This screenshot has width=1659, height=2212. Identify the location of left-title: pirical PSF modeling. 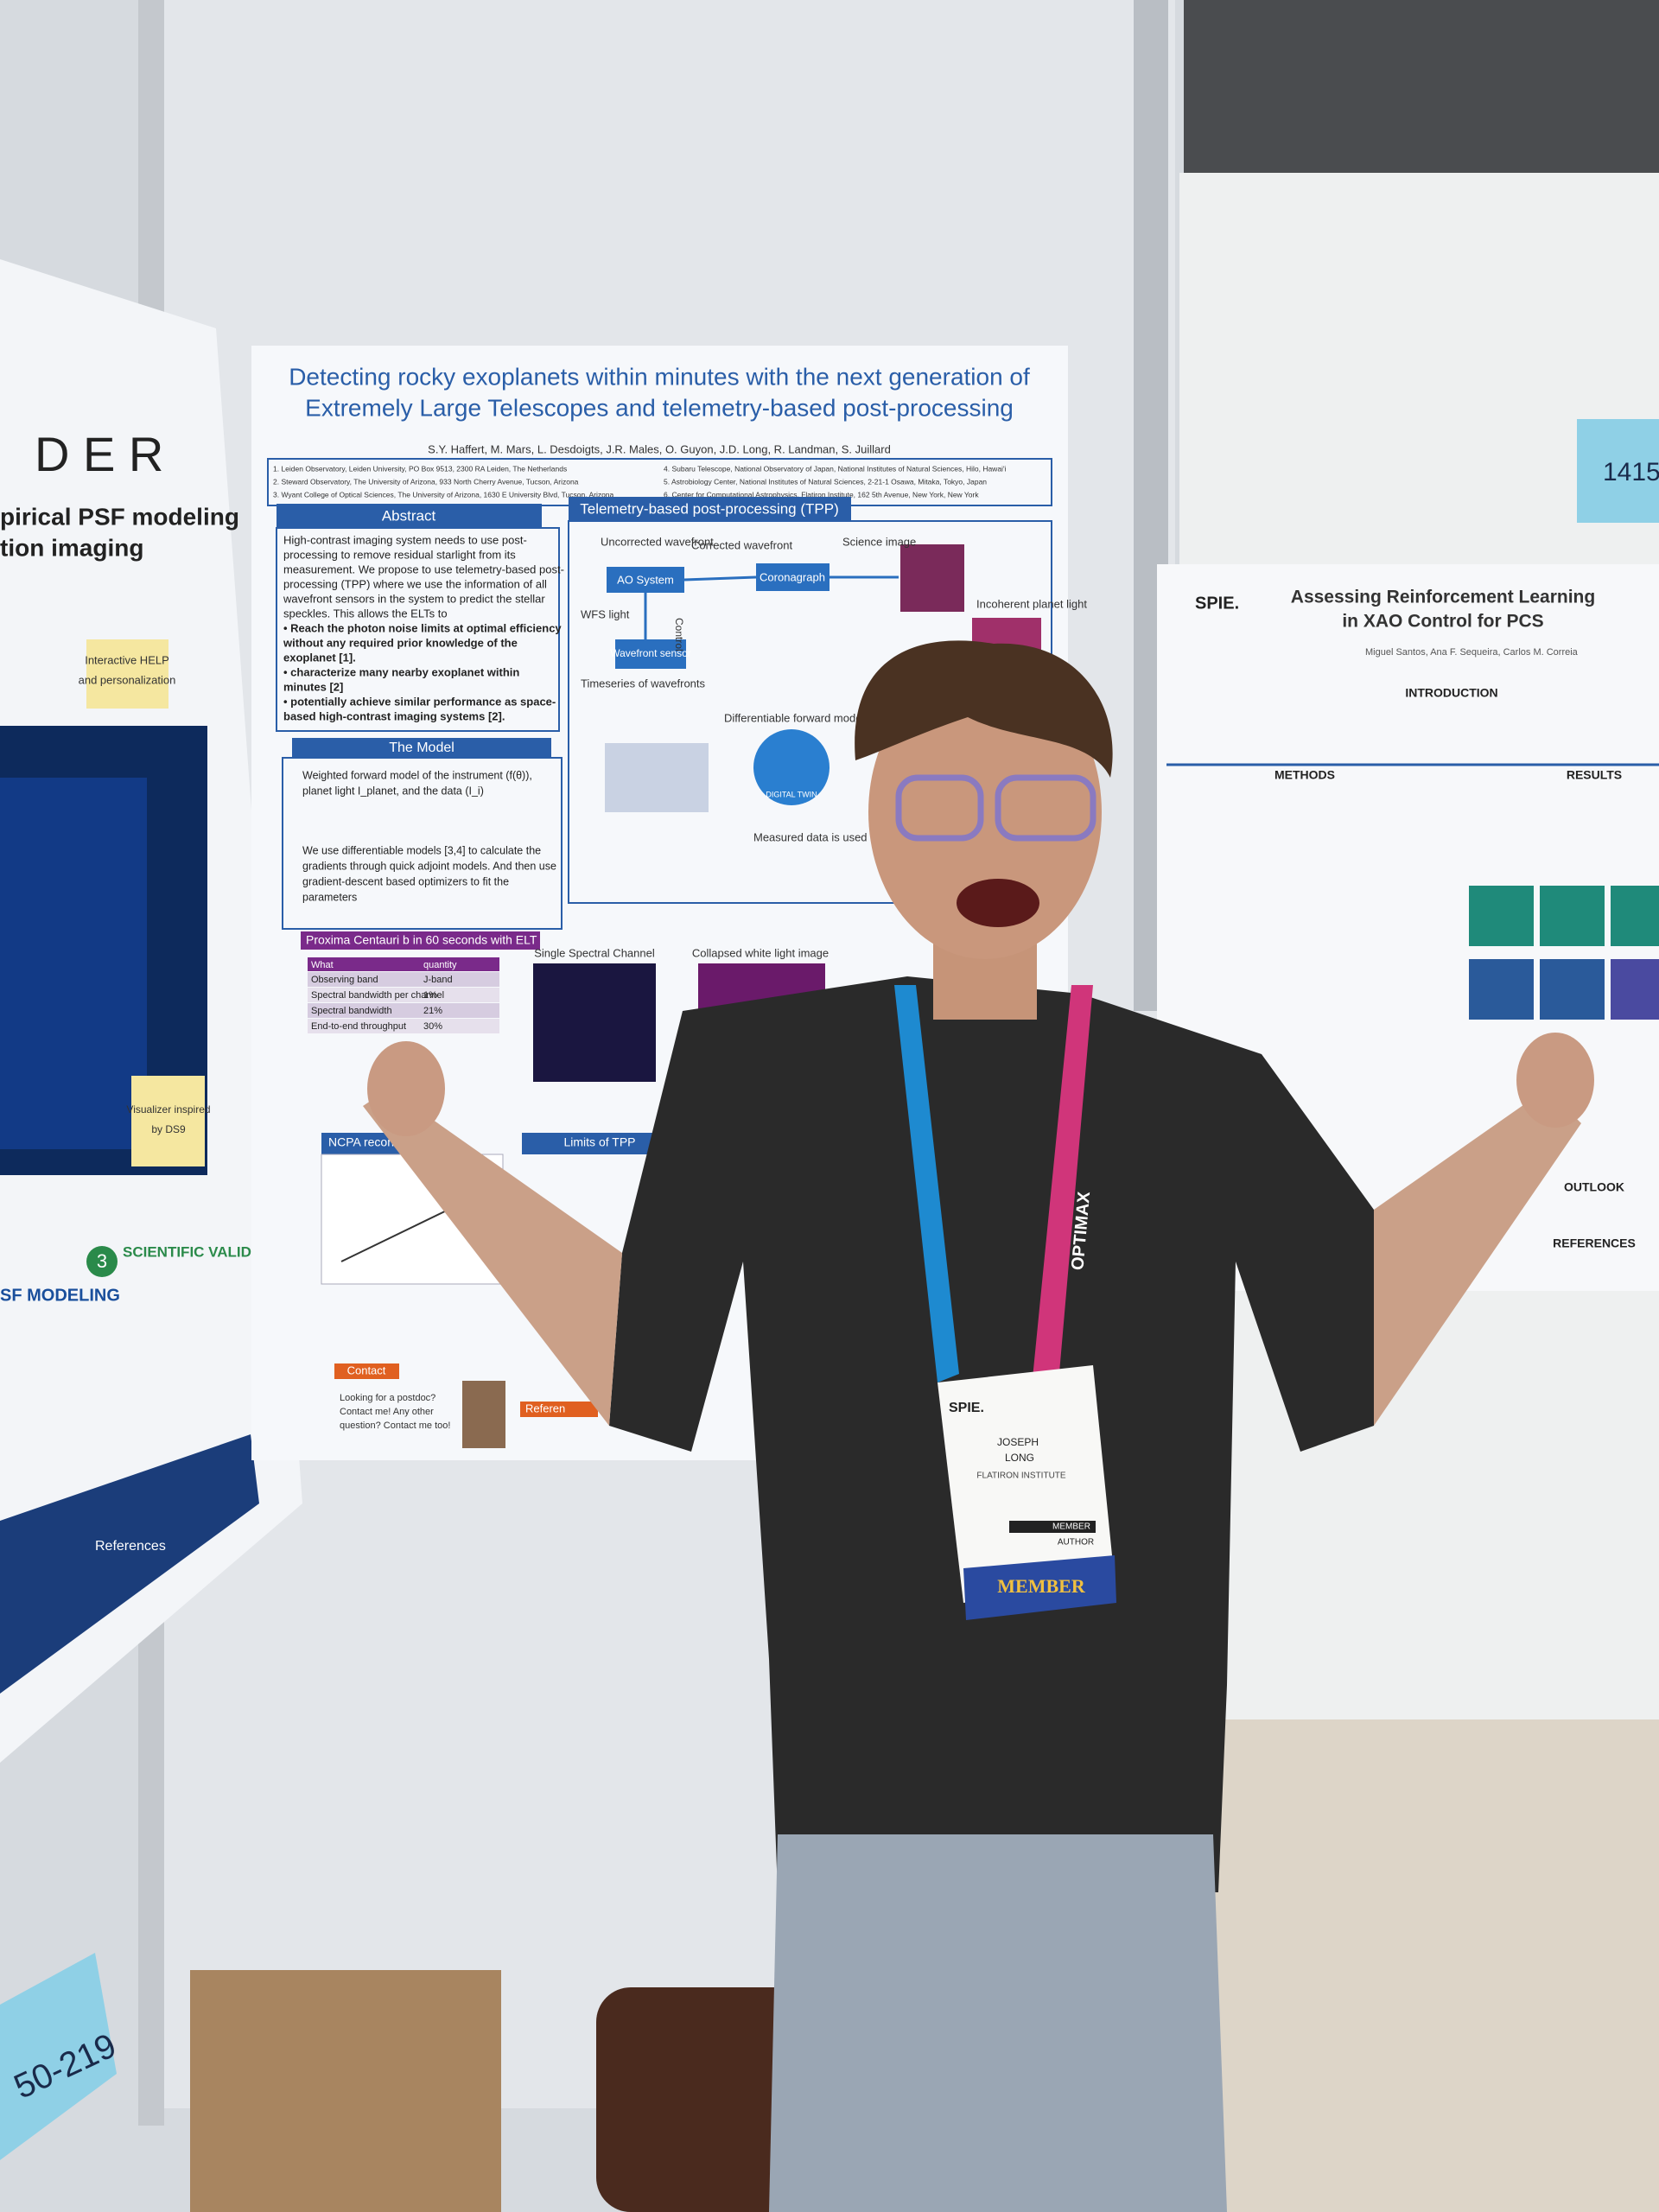
(119, 516).